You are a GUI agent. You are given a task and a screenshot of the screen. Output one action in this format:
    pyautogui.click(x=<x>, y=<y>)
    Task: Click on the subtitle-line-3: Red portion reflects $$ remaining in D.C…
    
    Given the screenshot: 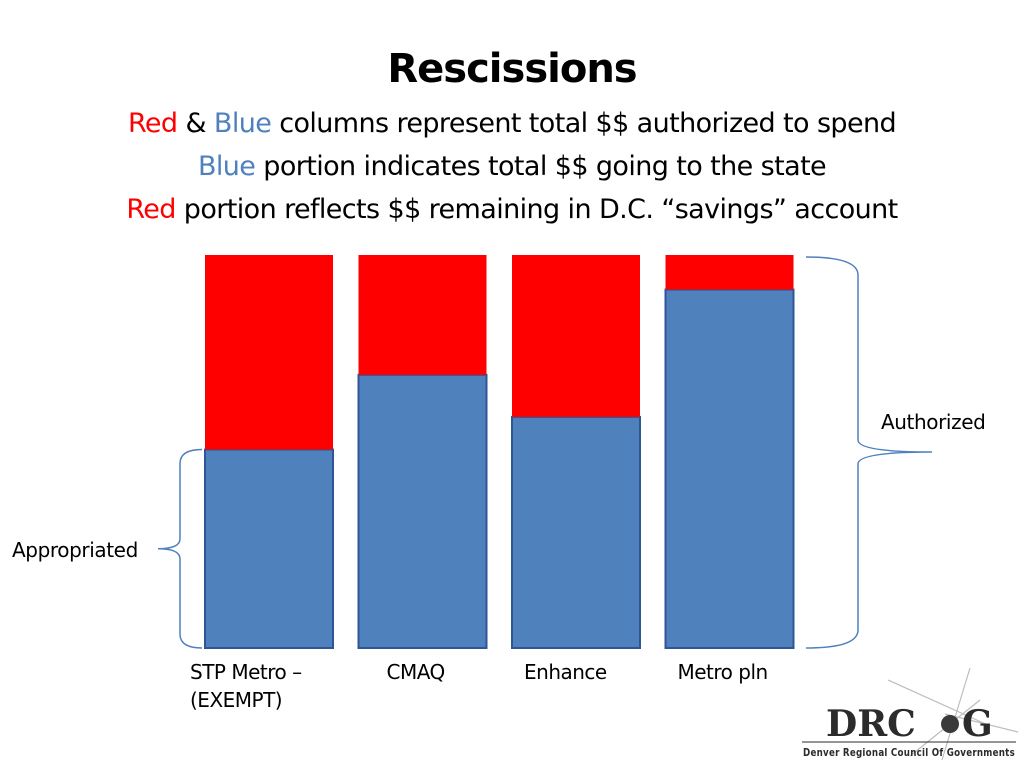 What is the action you would take?
    pyautogui.click(x=512, y=209)
    